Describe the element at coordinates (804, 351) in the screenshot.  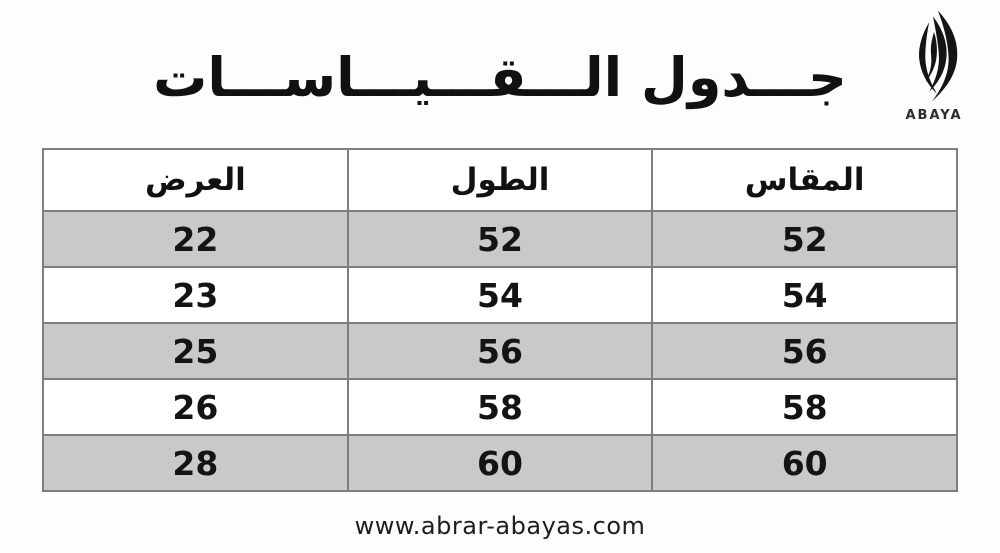
I see `cell-size: 56` at that location.